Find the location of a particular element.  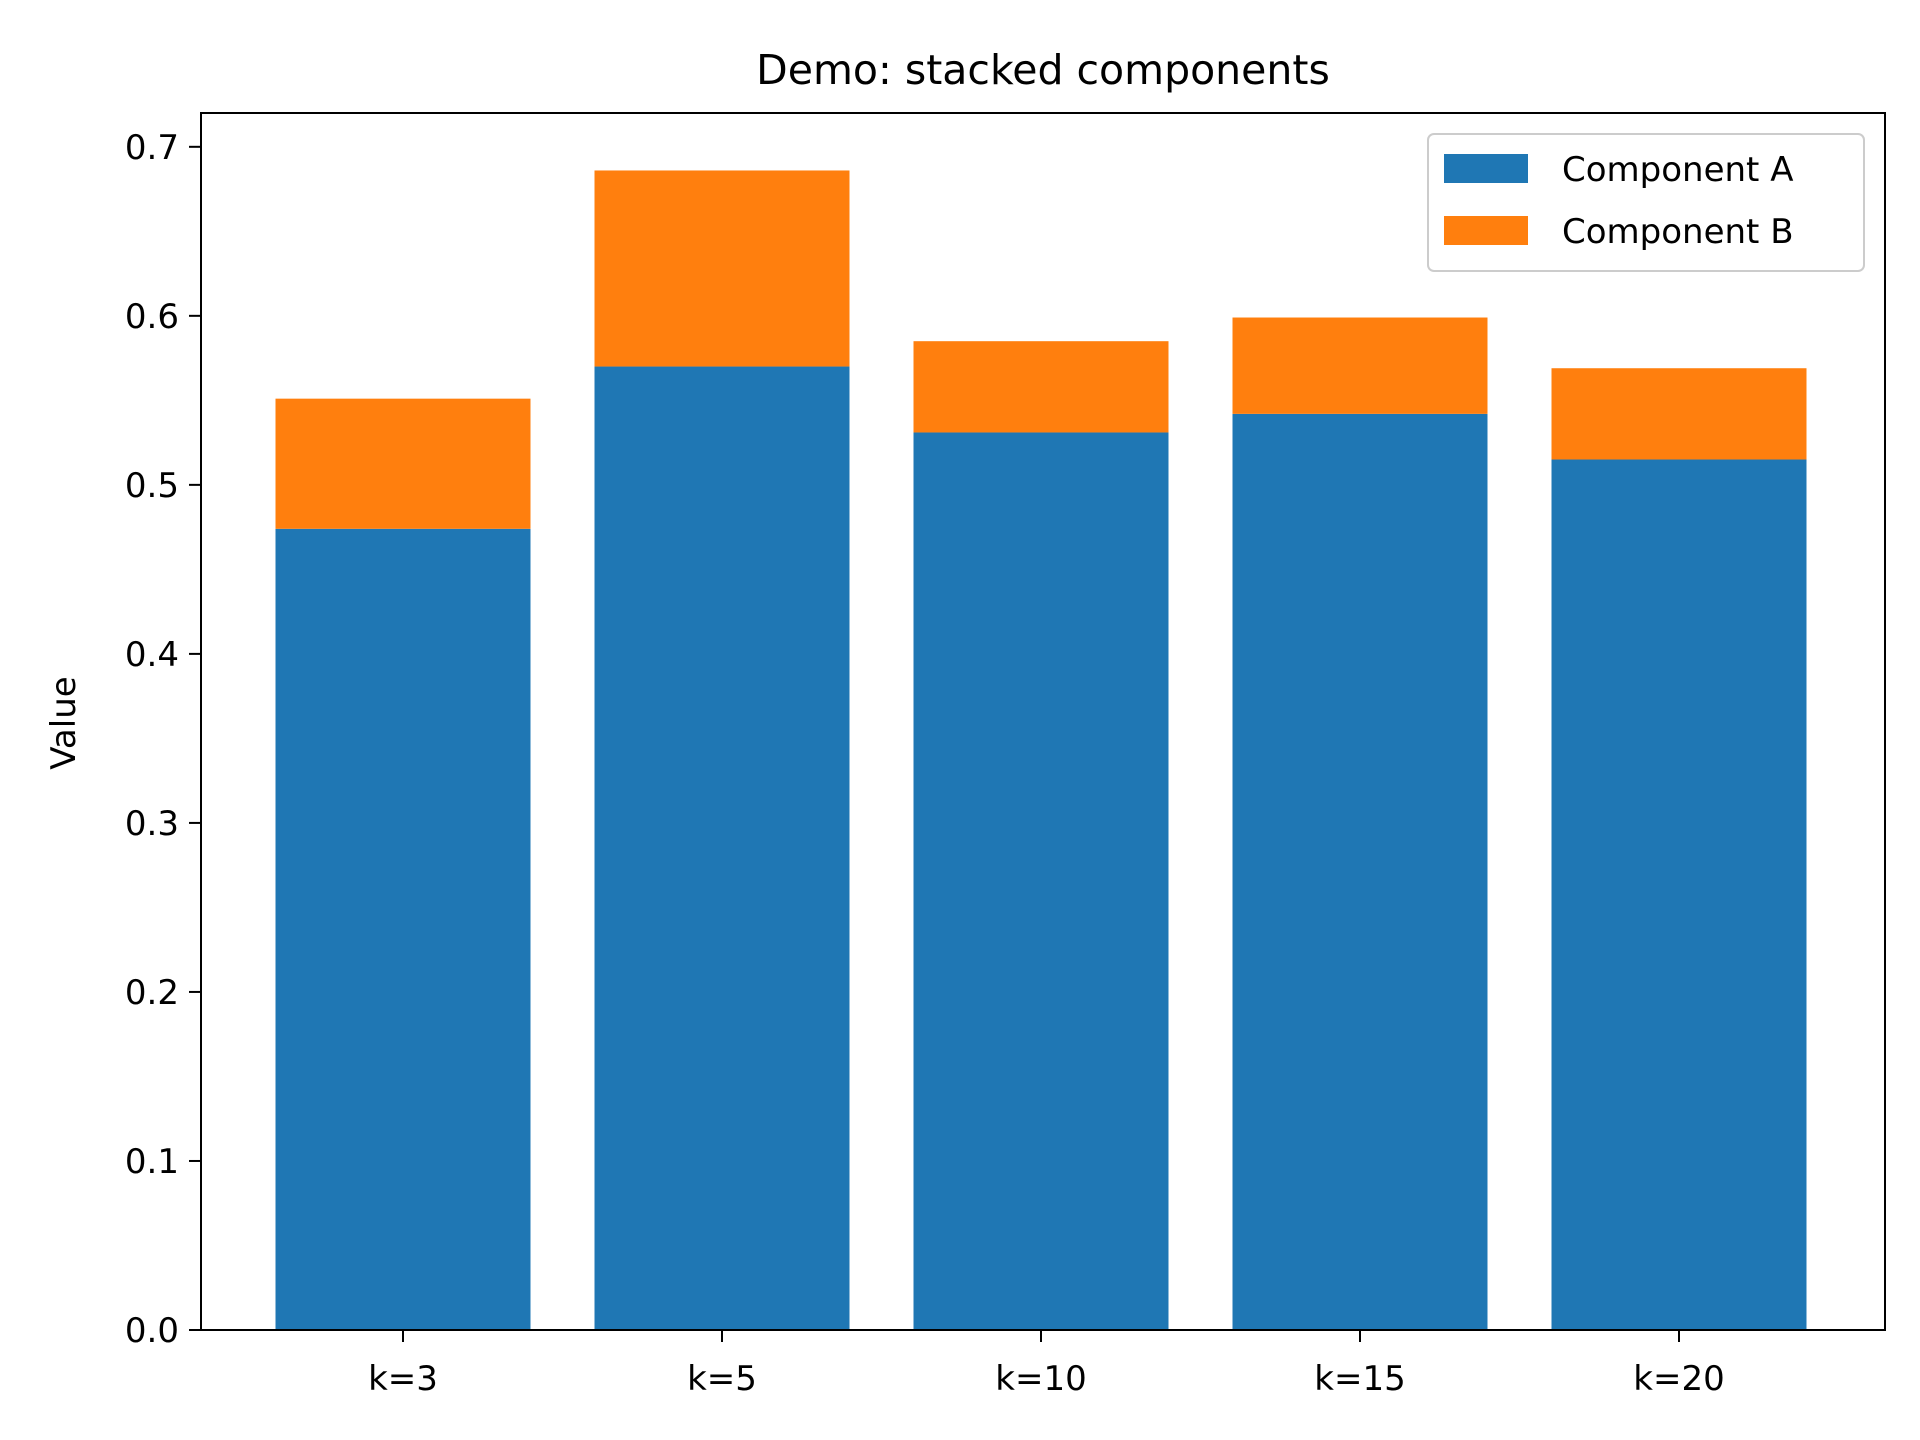

x-tick-label-k-5: k=5 is located at coordinates (722, 1379).